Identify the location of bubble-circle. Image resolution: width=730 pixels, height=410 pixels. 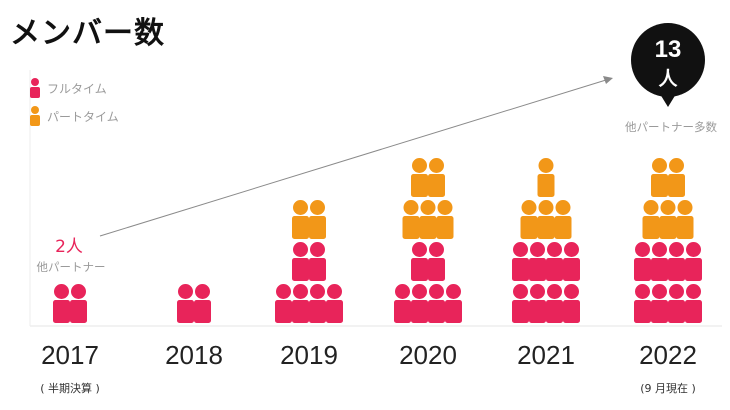
(668, 60).